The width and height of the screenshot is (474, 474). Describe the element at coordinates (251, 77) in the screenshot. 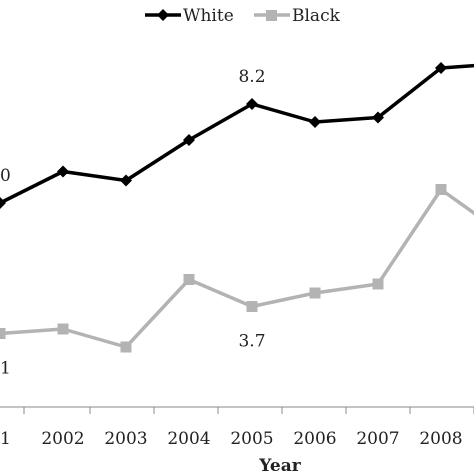

I see `data-label: 8.2` at that location.